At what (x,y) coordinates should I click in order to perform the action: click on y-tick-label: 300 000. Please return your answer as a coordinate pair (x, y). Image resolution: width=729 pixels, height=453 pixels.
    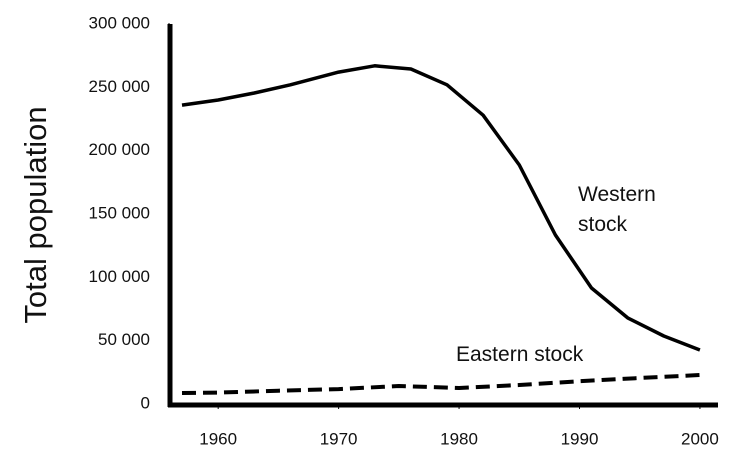
    Looking at the image, I should click on (119, 22).